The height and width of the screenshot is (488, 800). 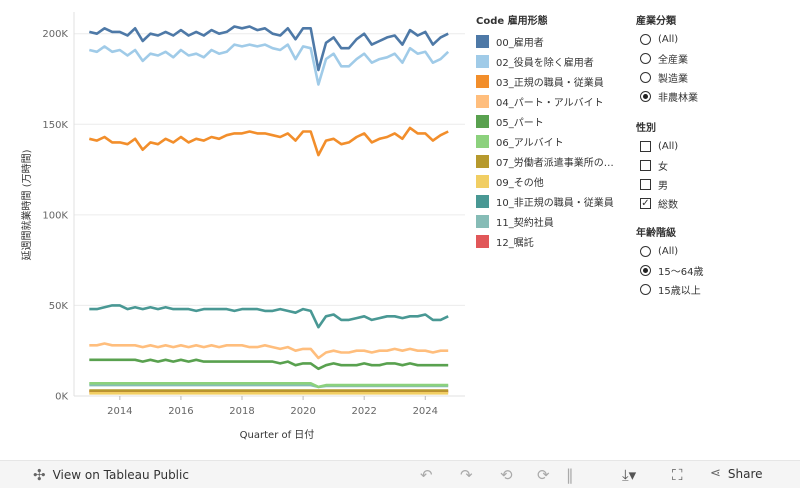 I want to click on filter-age-title: 年齢階級, so click(x=656, y=233).